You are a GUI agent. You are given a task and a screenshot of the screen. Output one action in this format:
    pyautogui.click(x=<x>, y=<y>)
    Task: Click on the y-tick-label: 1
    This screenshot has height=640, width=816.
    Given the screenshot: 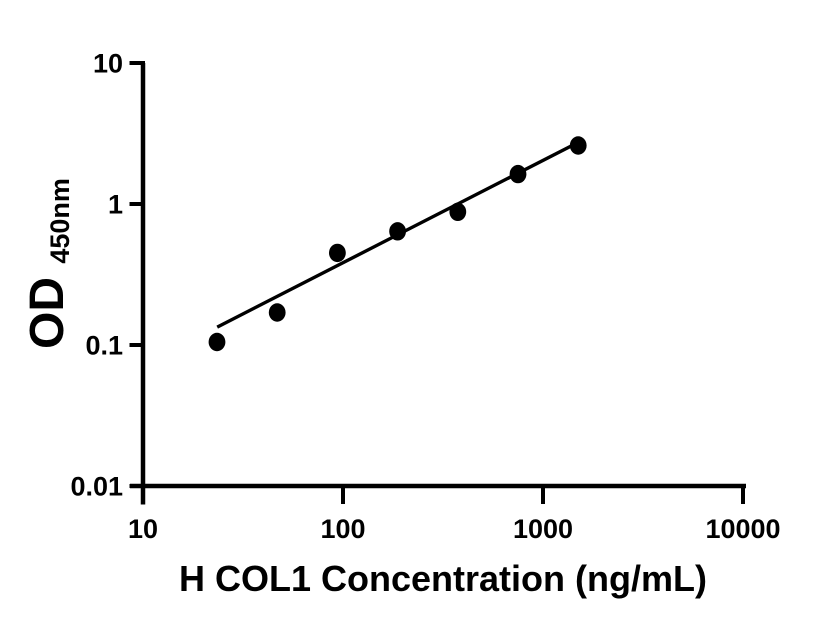 What is the action you would take?
    pyautogui.click(x=115, y=204)
    